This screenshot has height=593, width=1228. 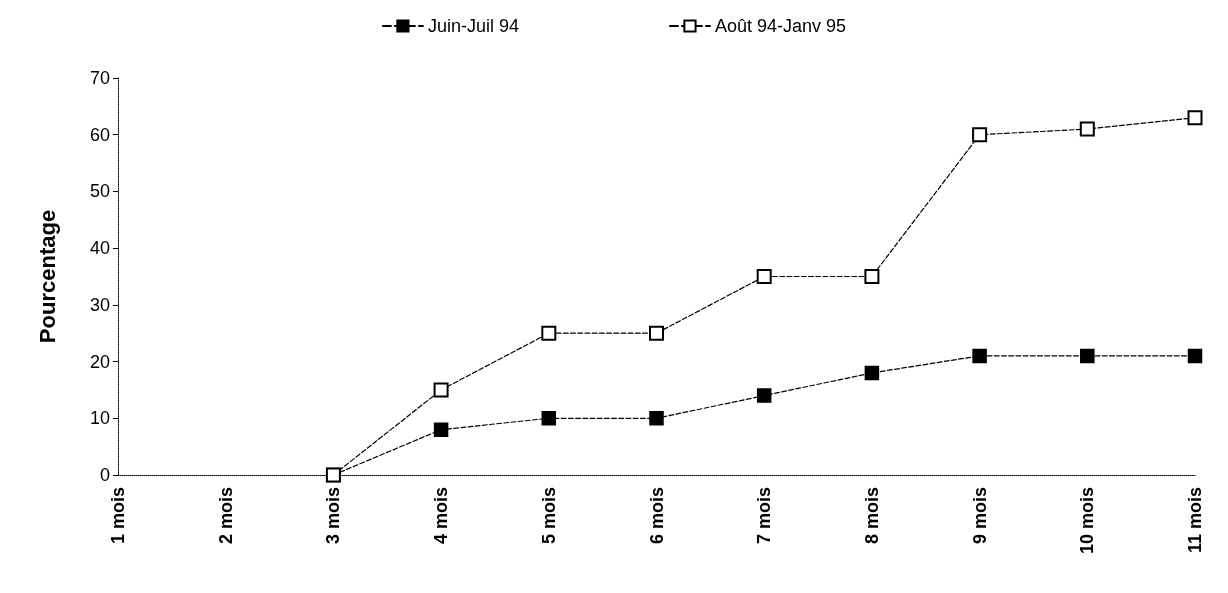 I want to click on x-tick-label: 1 mois, so click(x=118, y=516).